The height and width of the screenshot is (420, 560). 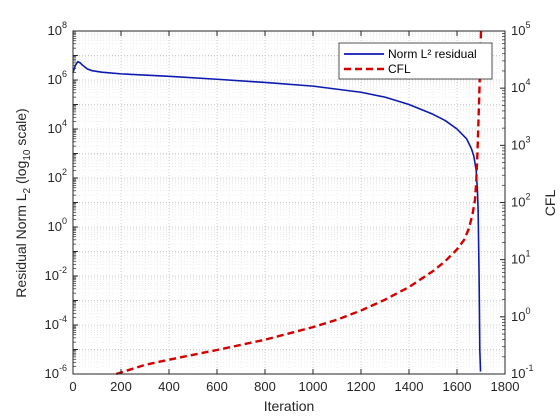 What do you see at coordinates (21, 245) in the screenshot?
I see `left-y-title-main: Residual Norm L` at bounding box center [21, 245].